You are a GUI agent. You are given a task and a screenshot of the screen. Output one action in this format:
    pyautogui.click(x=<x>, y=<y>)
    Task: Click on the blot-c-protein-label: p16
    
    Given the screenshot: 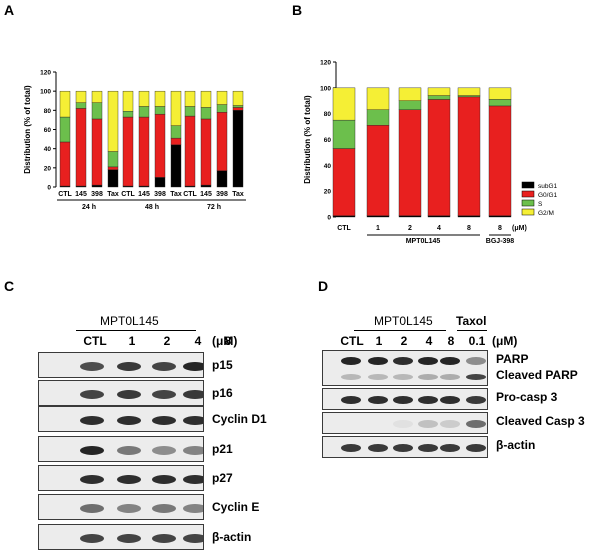 What is the action you would take?
    pyautogui.click(x=222, y=393)
    